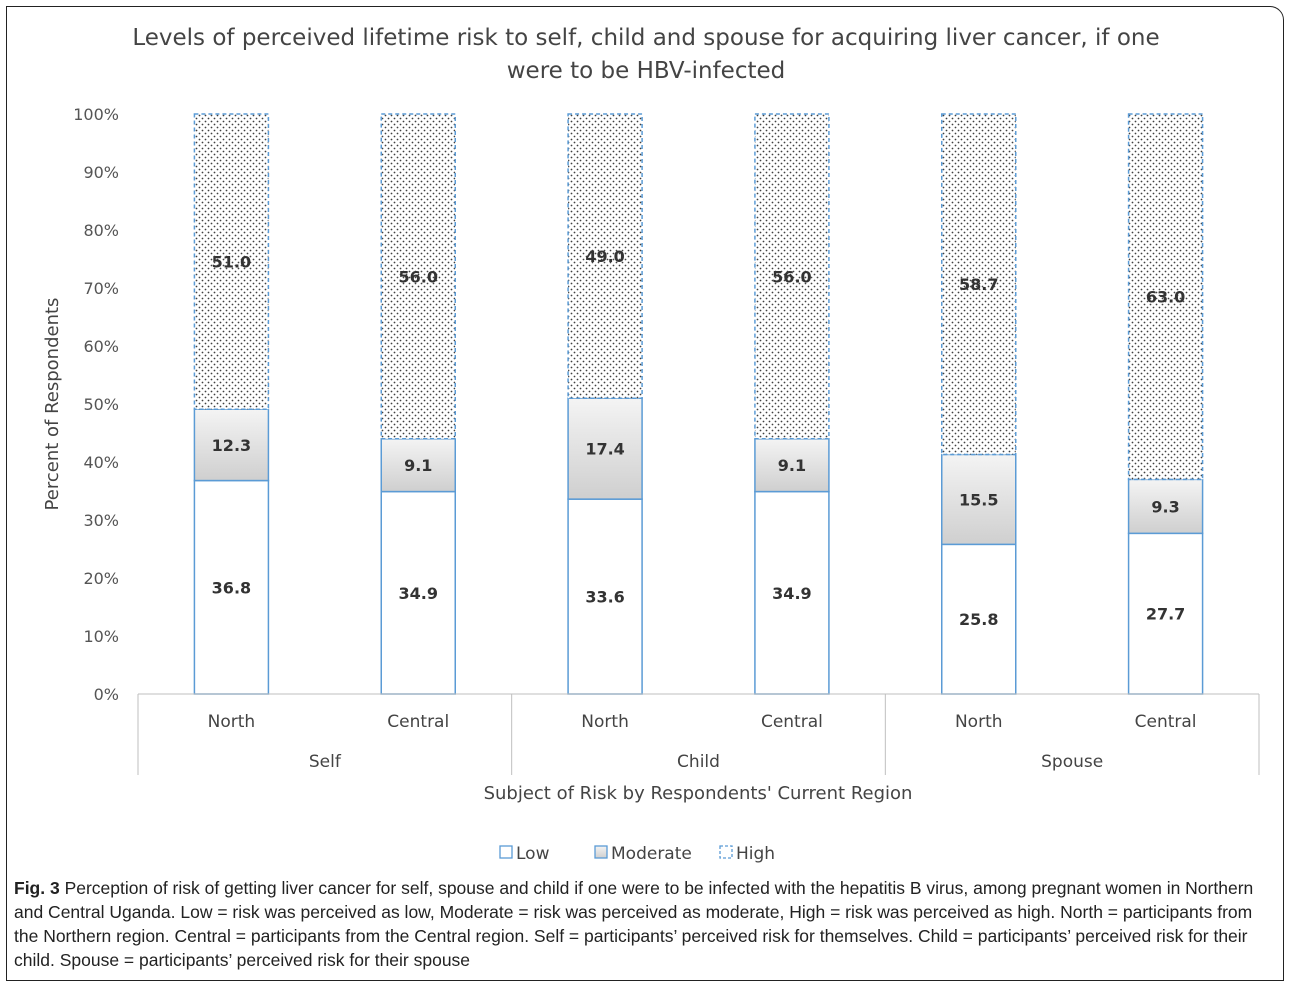 This screenshot has width=1292, height=987. I want to click on legend-item-high: High, so click(755, 854).